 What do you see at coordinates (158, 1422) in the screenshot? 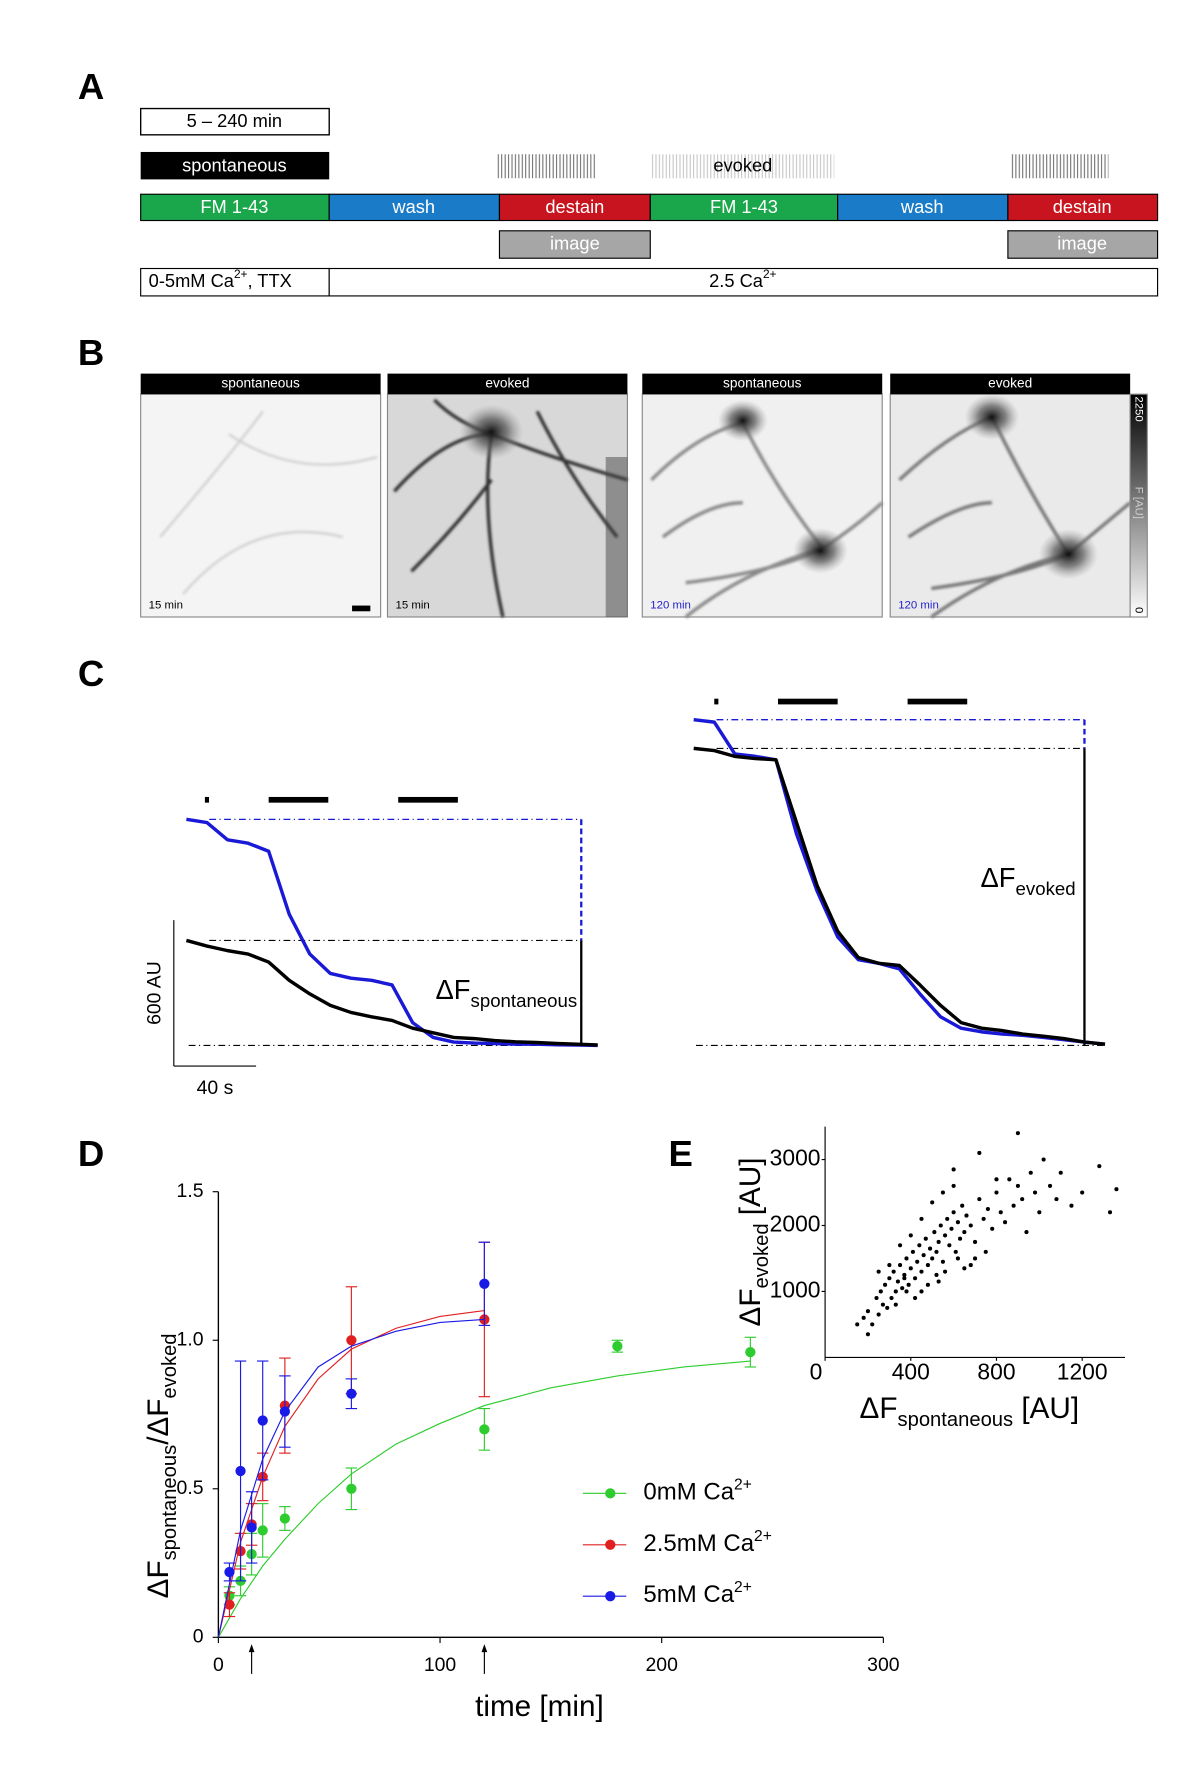
I see `text-run: /ΔF` at bounding box center [158, 1422].